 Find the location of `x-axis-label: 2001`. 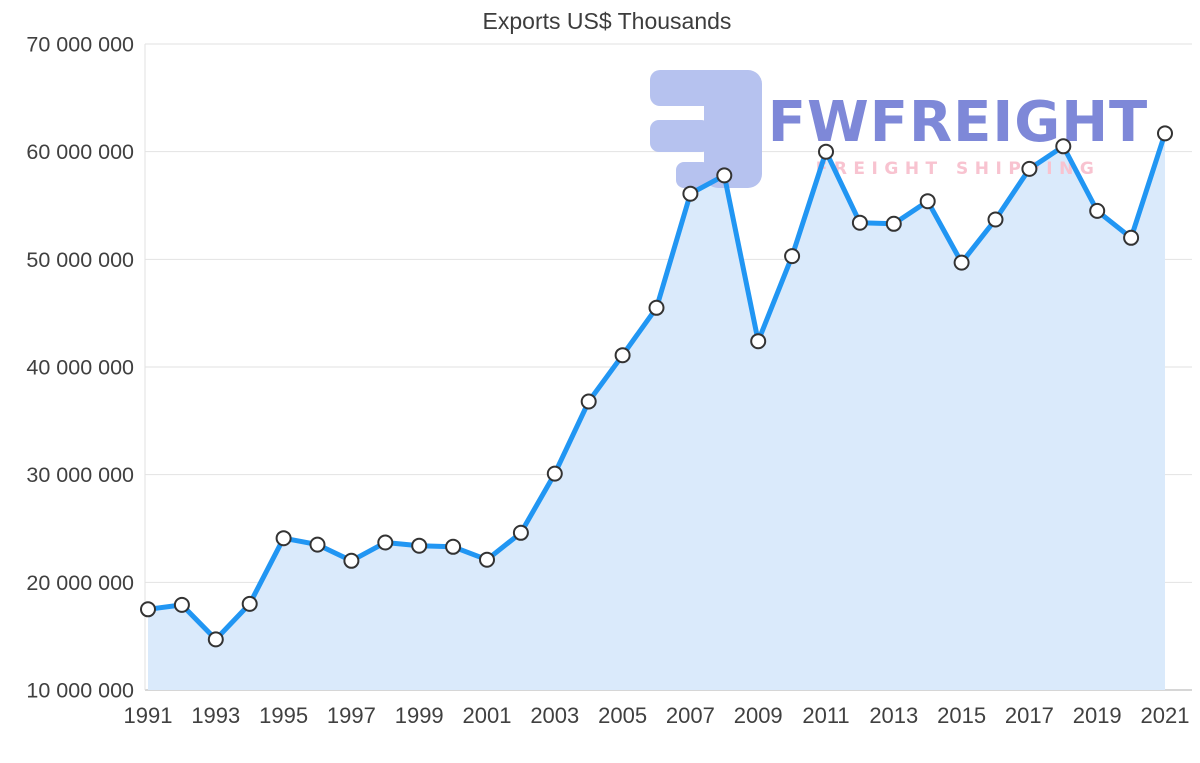

x-axis-label: 2001 is located at coordinates (487, 715).